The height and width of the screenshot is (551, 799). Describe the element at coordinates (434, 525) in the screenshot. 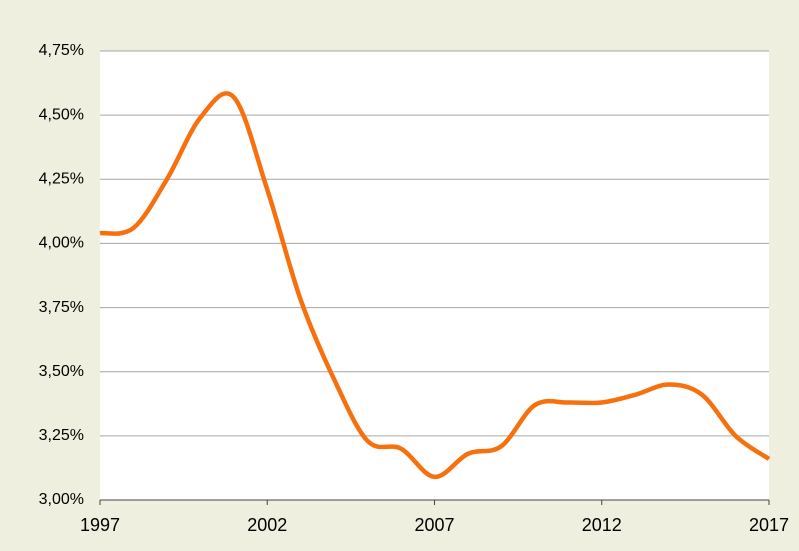

I see `x-tick-label: 2007` at that location.